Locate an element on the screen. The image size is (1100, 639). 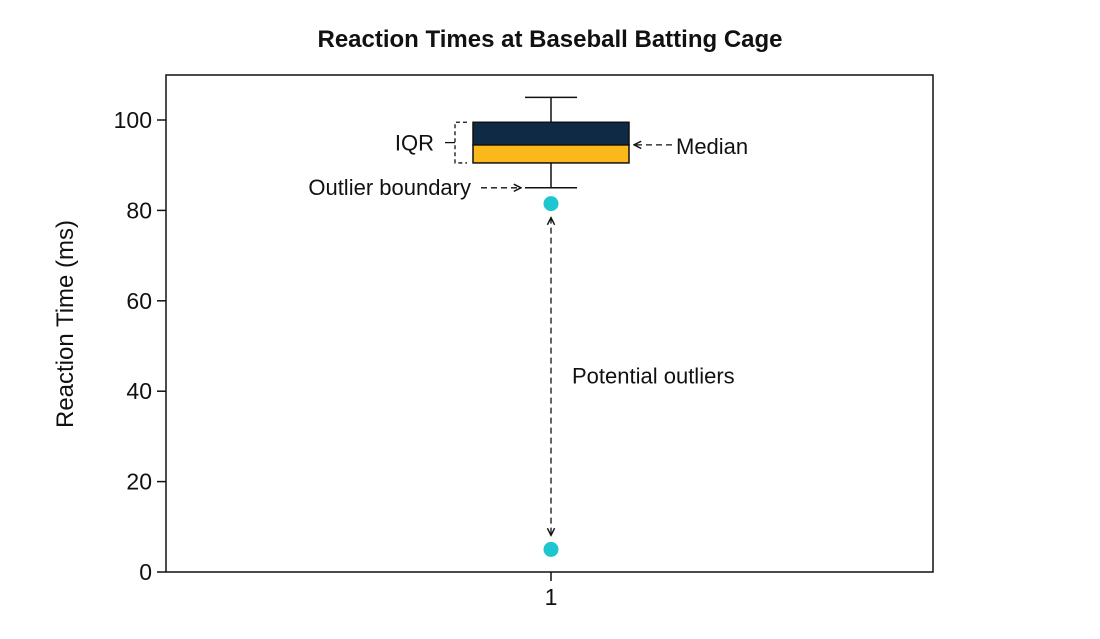
chart-title: Reaction Times at Baseball Batting Cage is located at coordinates (549, 39).